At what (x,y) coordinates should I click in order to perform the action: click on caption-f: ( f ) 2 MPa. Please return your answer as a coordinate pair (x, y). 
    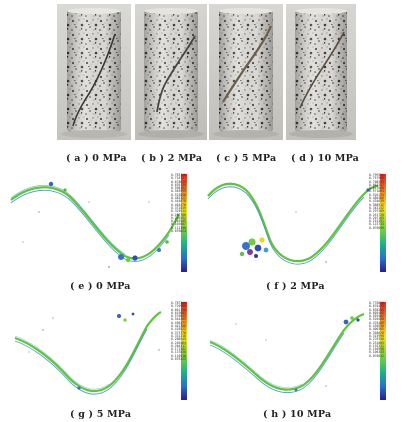
    Looking at the image, I should click on (295, 286).